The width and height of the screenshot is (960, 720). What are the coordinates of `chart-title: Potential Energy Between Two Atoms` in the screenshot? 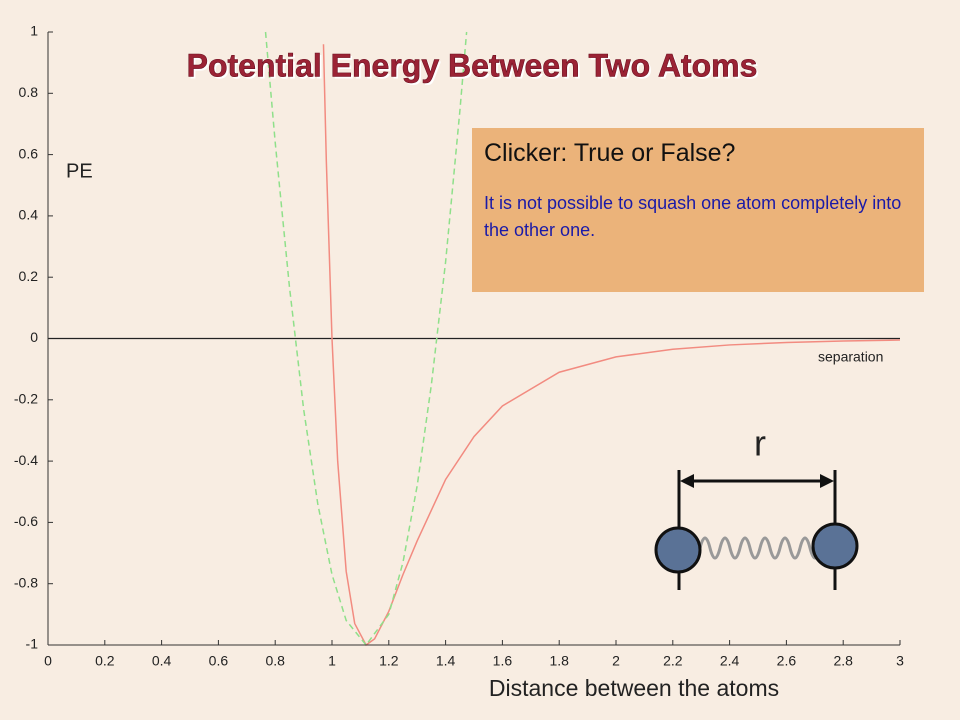 It's located at (472, 65).